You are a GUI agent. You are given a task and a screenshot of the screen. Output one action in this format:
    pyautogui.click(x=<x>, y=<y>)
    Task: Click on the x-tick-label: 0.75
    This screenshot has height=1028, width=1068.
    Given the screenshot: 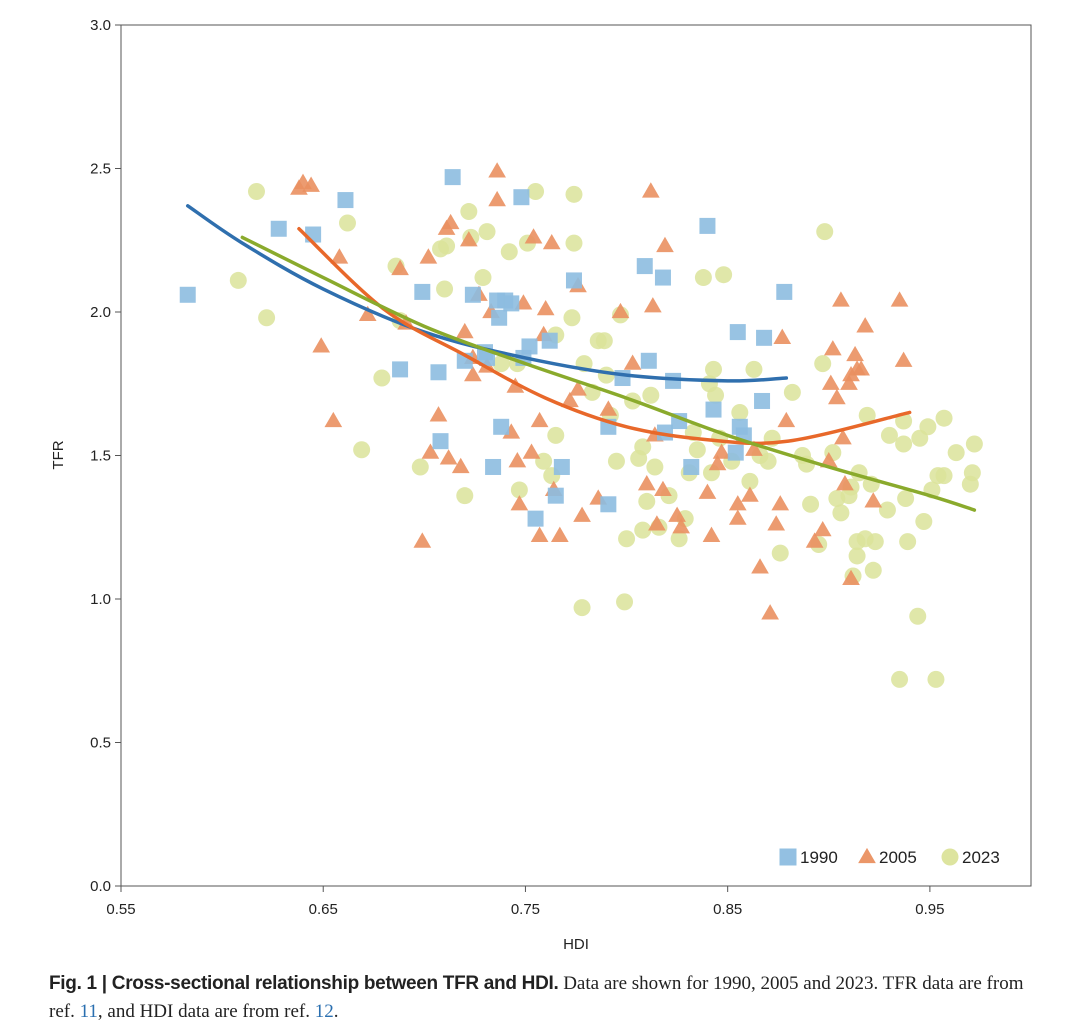 What is the action you would take?
    pyautogui.click(x=525, y=909)
    